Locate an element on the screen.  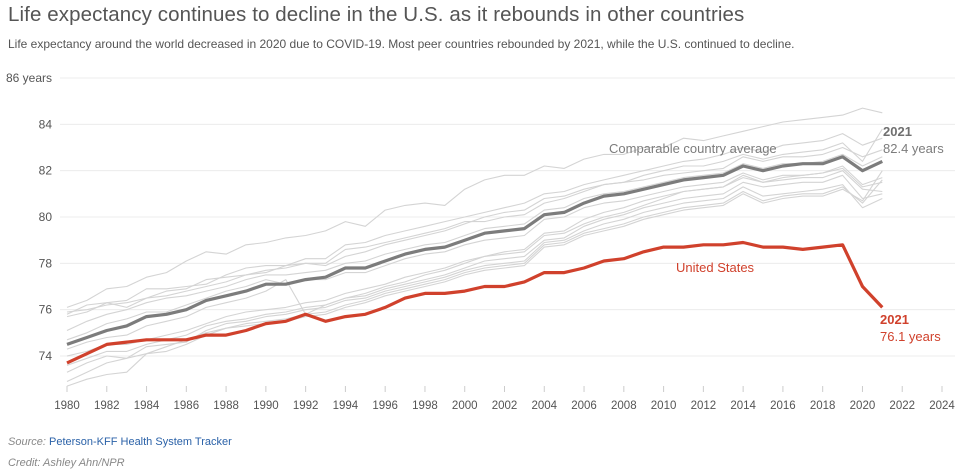
y-tick-label: 84 is located at coordinates (46, 124).